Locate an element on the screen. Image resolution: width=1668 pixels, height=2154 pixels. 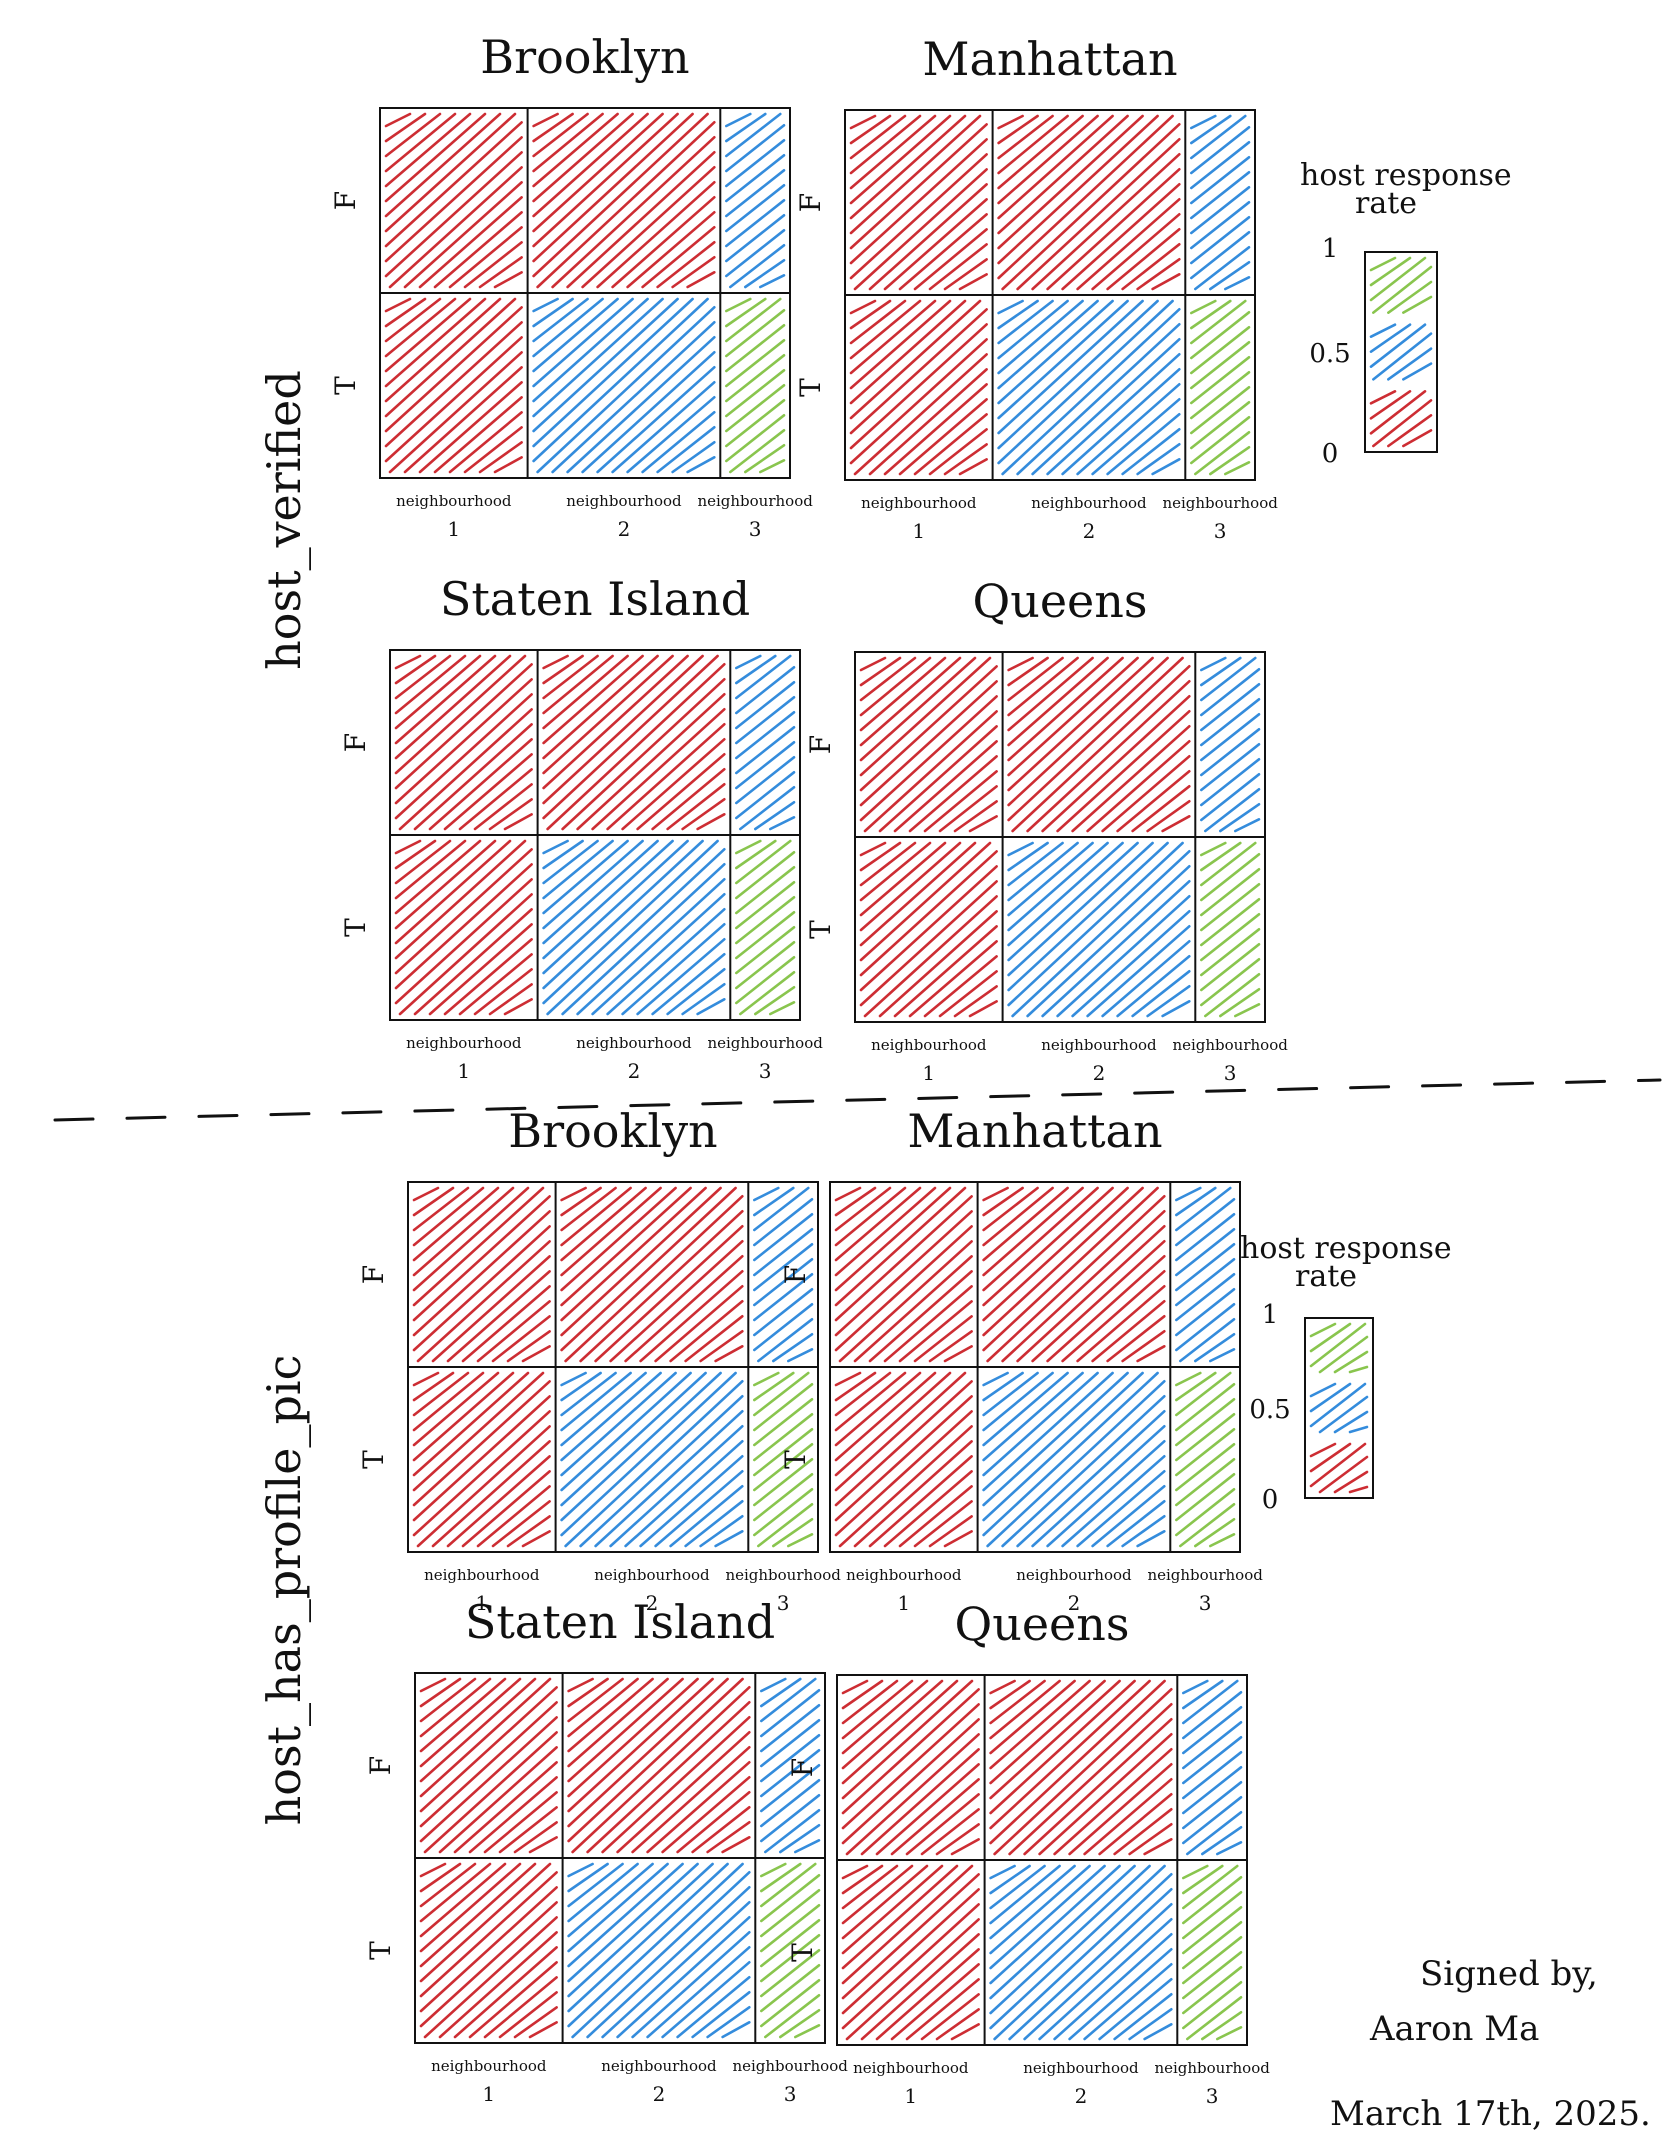
row-label-host-has-profile-pic: host_has_profile_pic is located at coordinates (284, 1590).